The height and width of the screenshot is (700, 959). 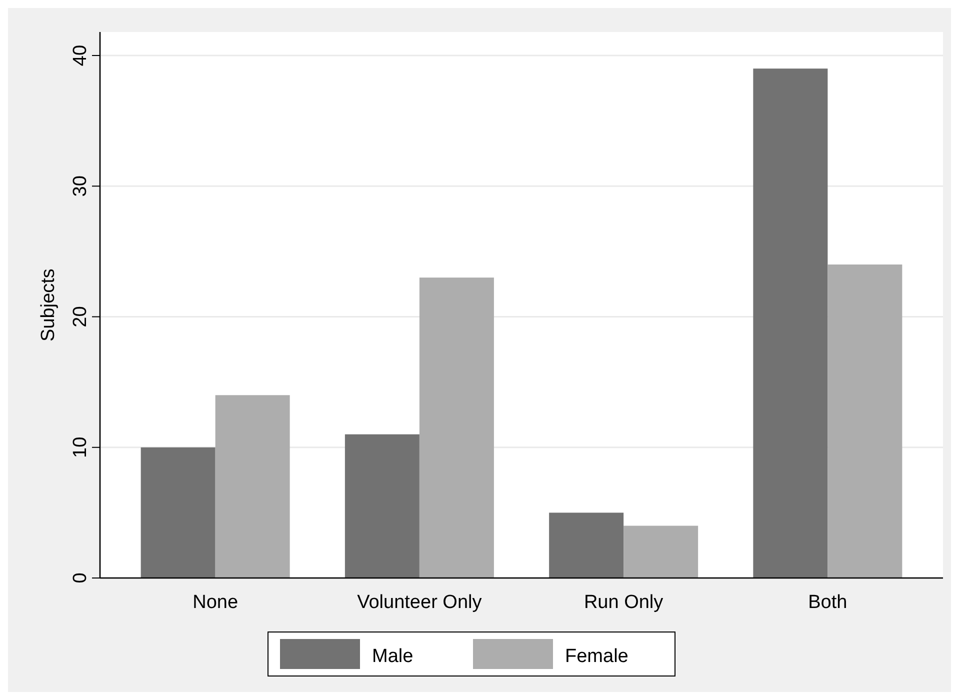 I want to click on legend-label: Male, so click(x=393, y=656).